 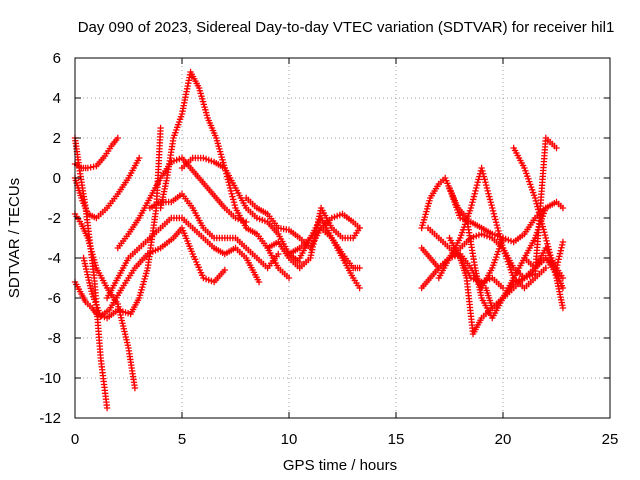 I want to click on y-tick-label: -10, so click(x=50, y=378).